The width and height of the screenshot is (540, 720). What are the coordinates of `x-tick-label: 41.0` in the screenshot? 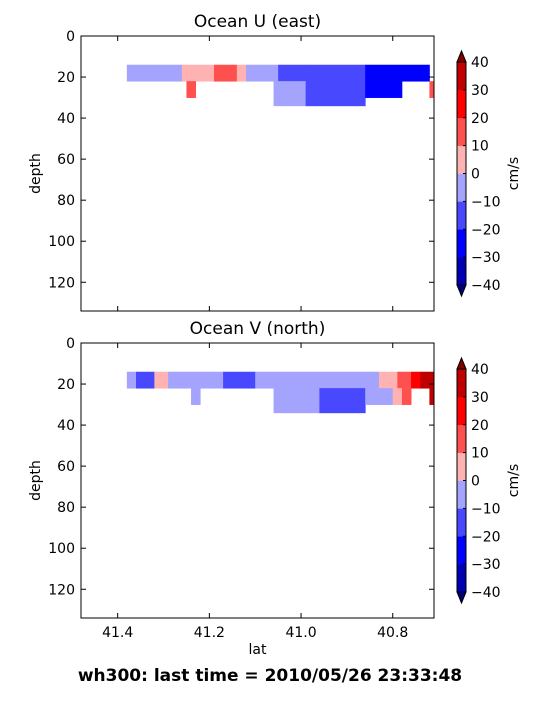 It's located at (300, 633).